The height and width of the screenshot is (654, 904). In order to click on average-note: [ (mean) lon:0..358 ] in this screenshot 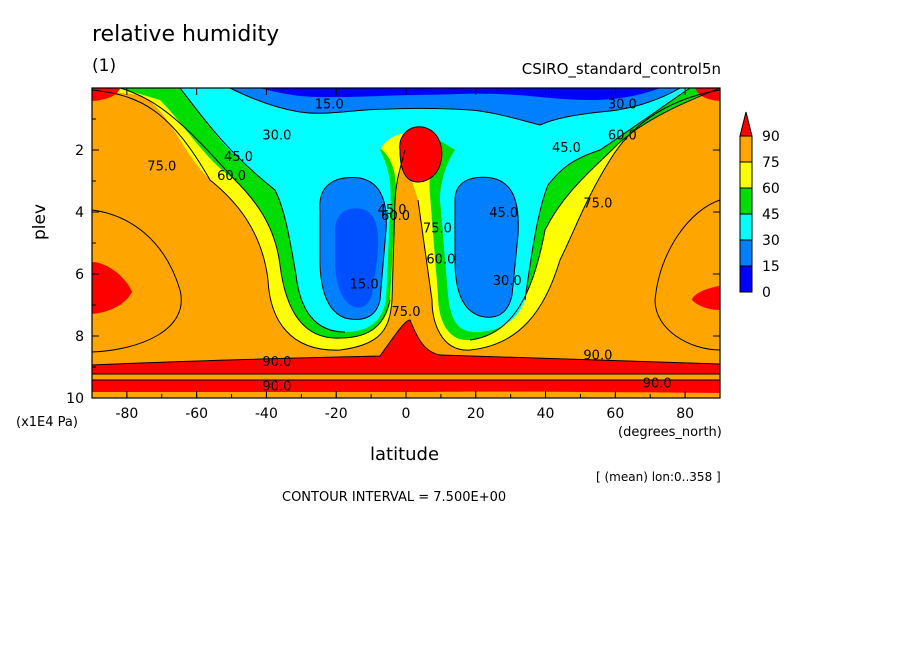, I will do `click(658, 477)`.